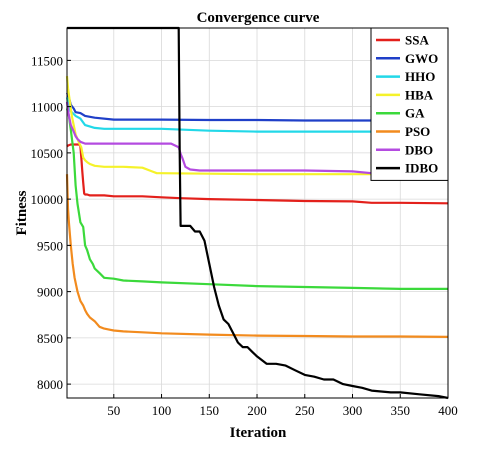 The height and width of the screenshot is (458, 478). I want to click on x-tick-label: 300, so click(353, 410).